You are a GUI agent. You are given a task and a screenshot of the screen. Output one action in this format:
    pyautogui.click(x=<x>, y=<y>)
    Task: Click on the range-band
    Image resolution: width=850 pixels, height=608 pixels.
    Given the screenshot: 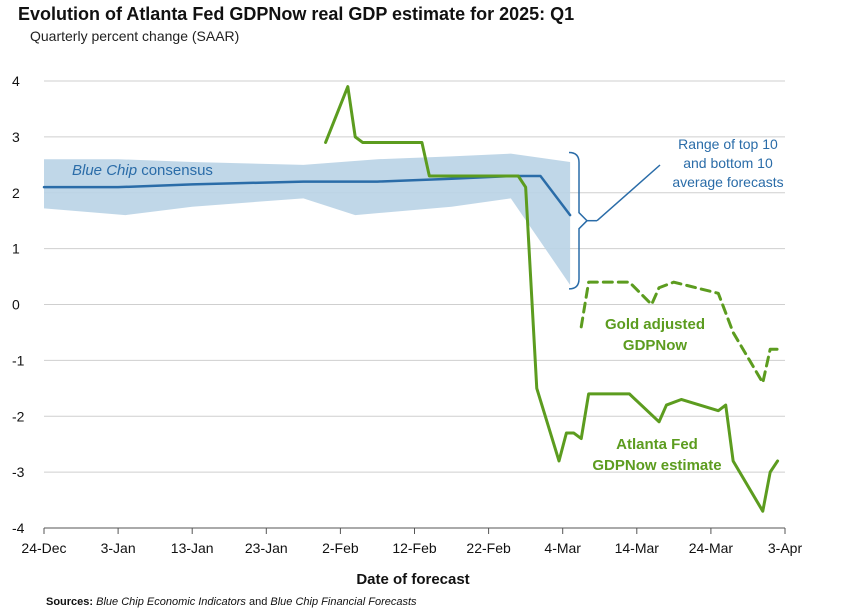 What is the action you would take?
    pyautogui.click(x=307, y=219)
    